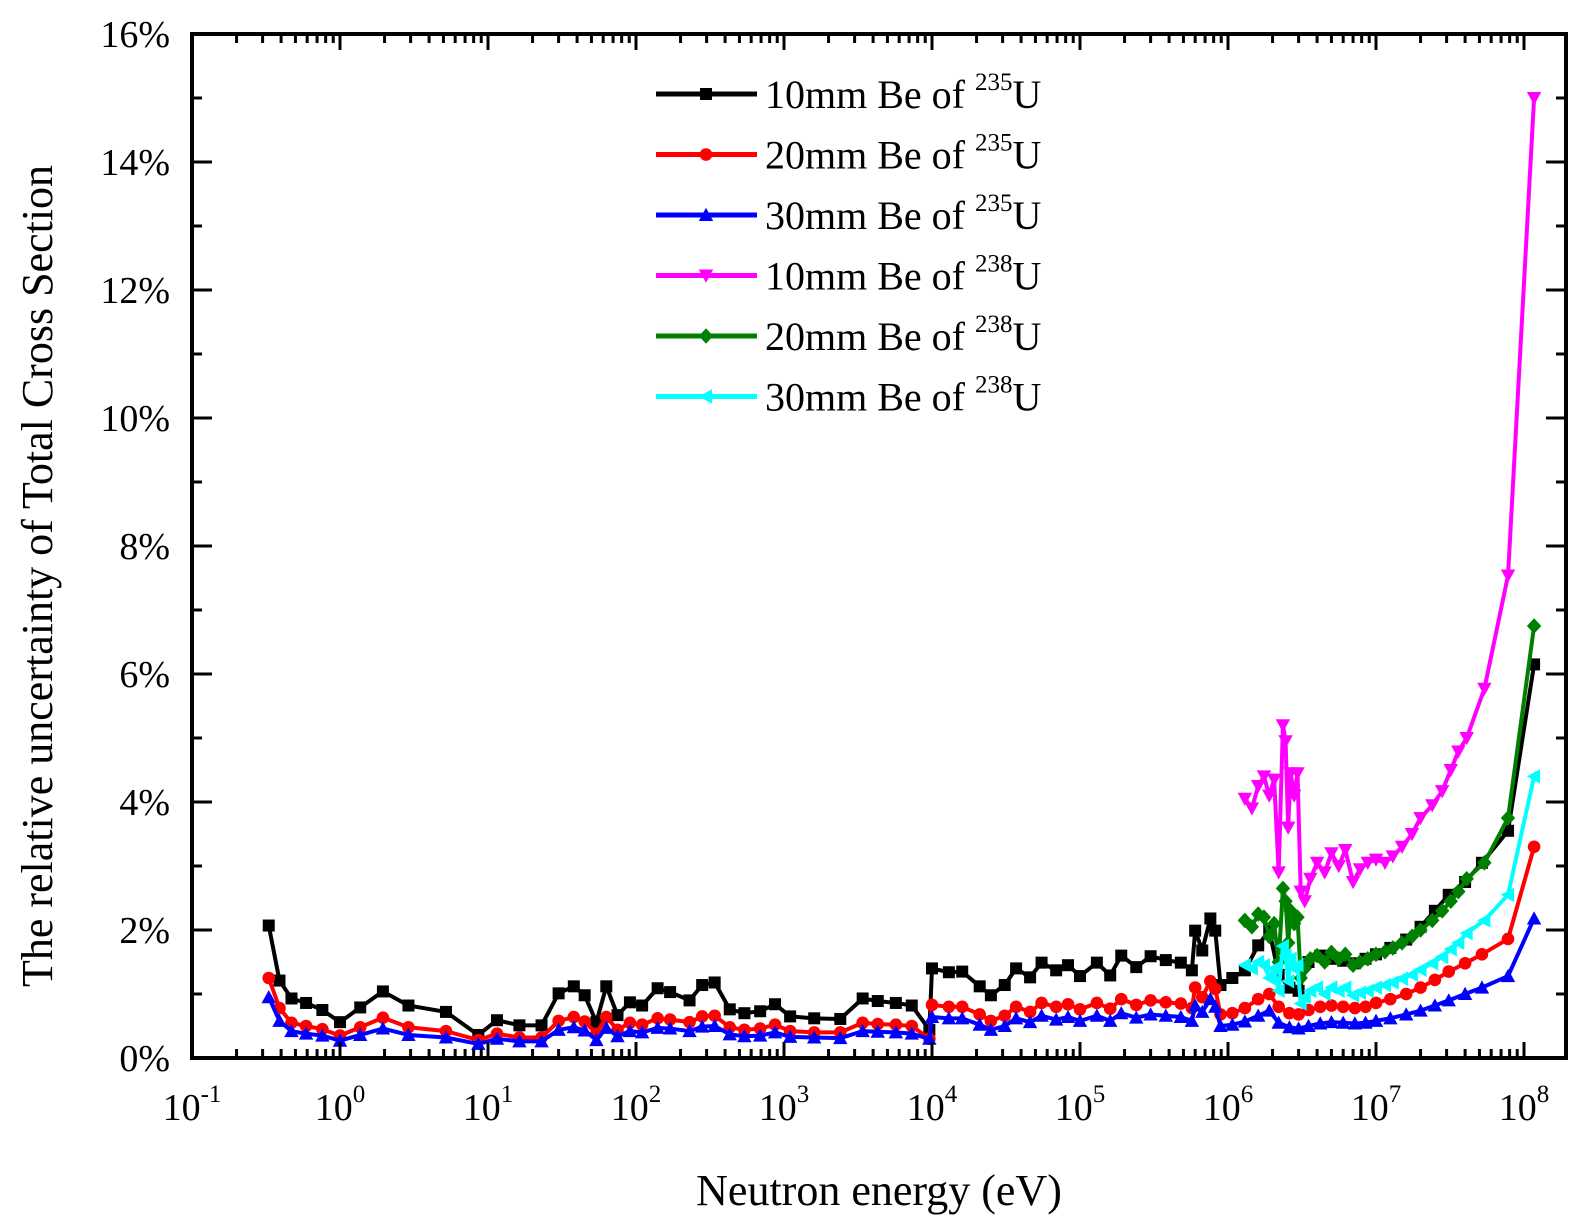 The image size is (1575, 1225). Describe the element at coordinates (192, 1105) in the screenshot. I see `x-tick-label: 10⁻¹` at that location.